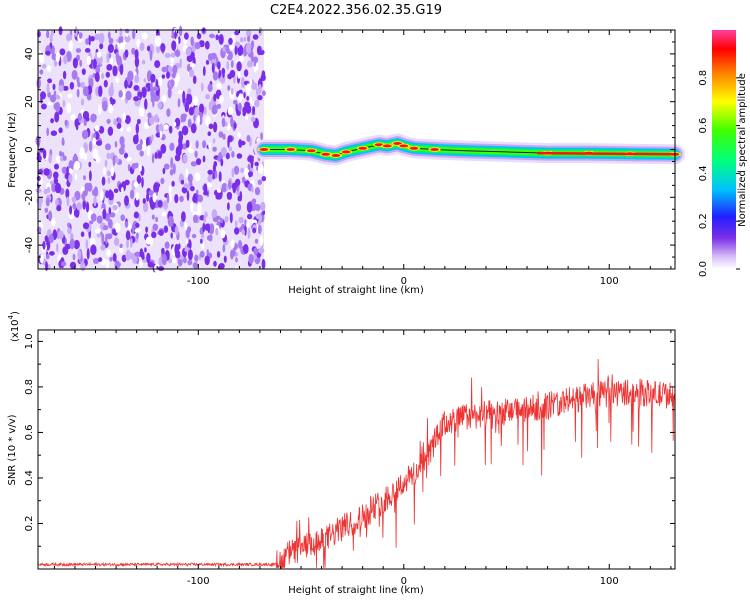  What do you see at coordinates (404, 581) in the screenshot?
I see `x-tick-label: 0` at bounding box center [404, 581].